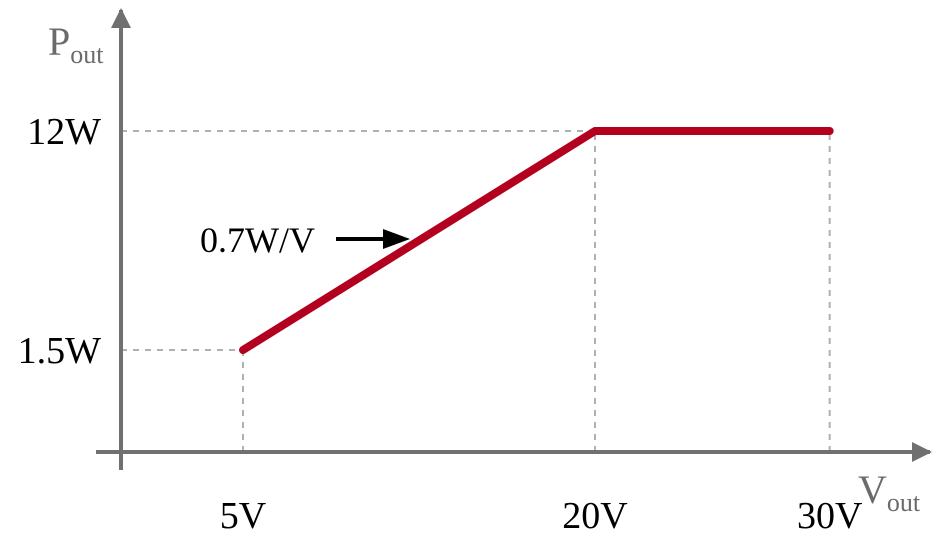 The image size is (941, 541). I want to click on x-axis-title: Vout, so click(889, 492).